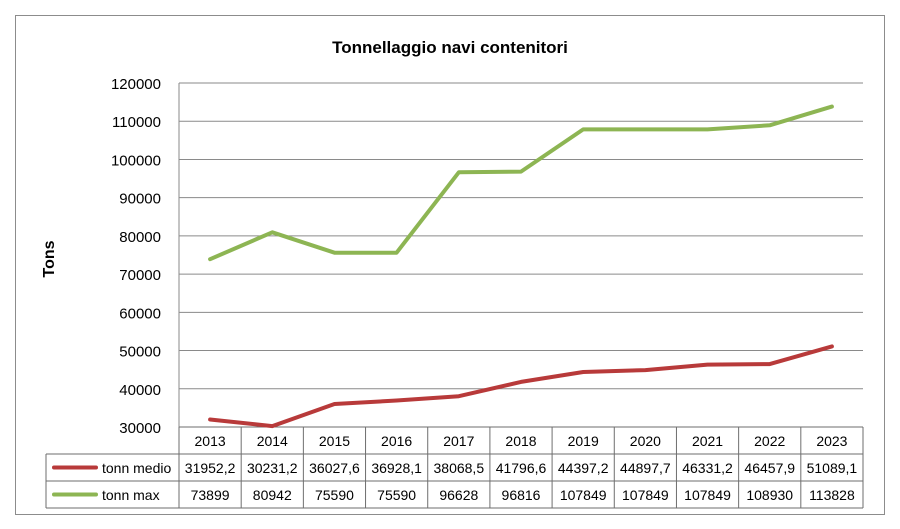  I want to click on data-label: 31952,2, so click(210, 468).